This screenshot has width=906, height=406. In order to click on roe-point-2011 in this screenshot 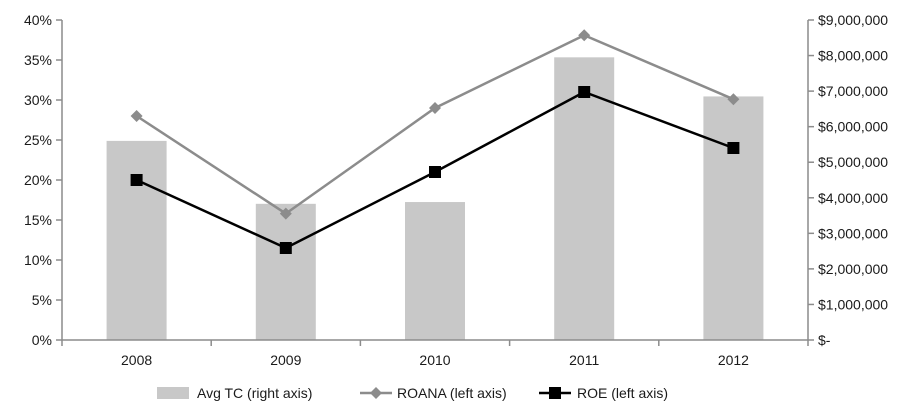, I will do `click(584, 92)`.